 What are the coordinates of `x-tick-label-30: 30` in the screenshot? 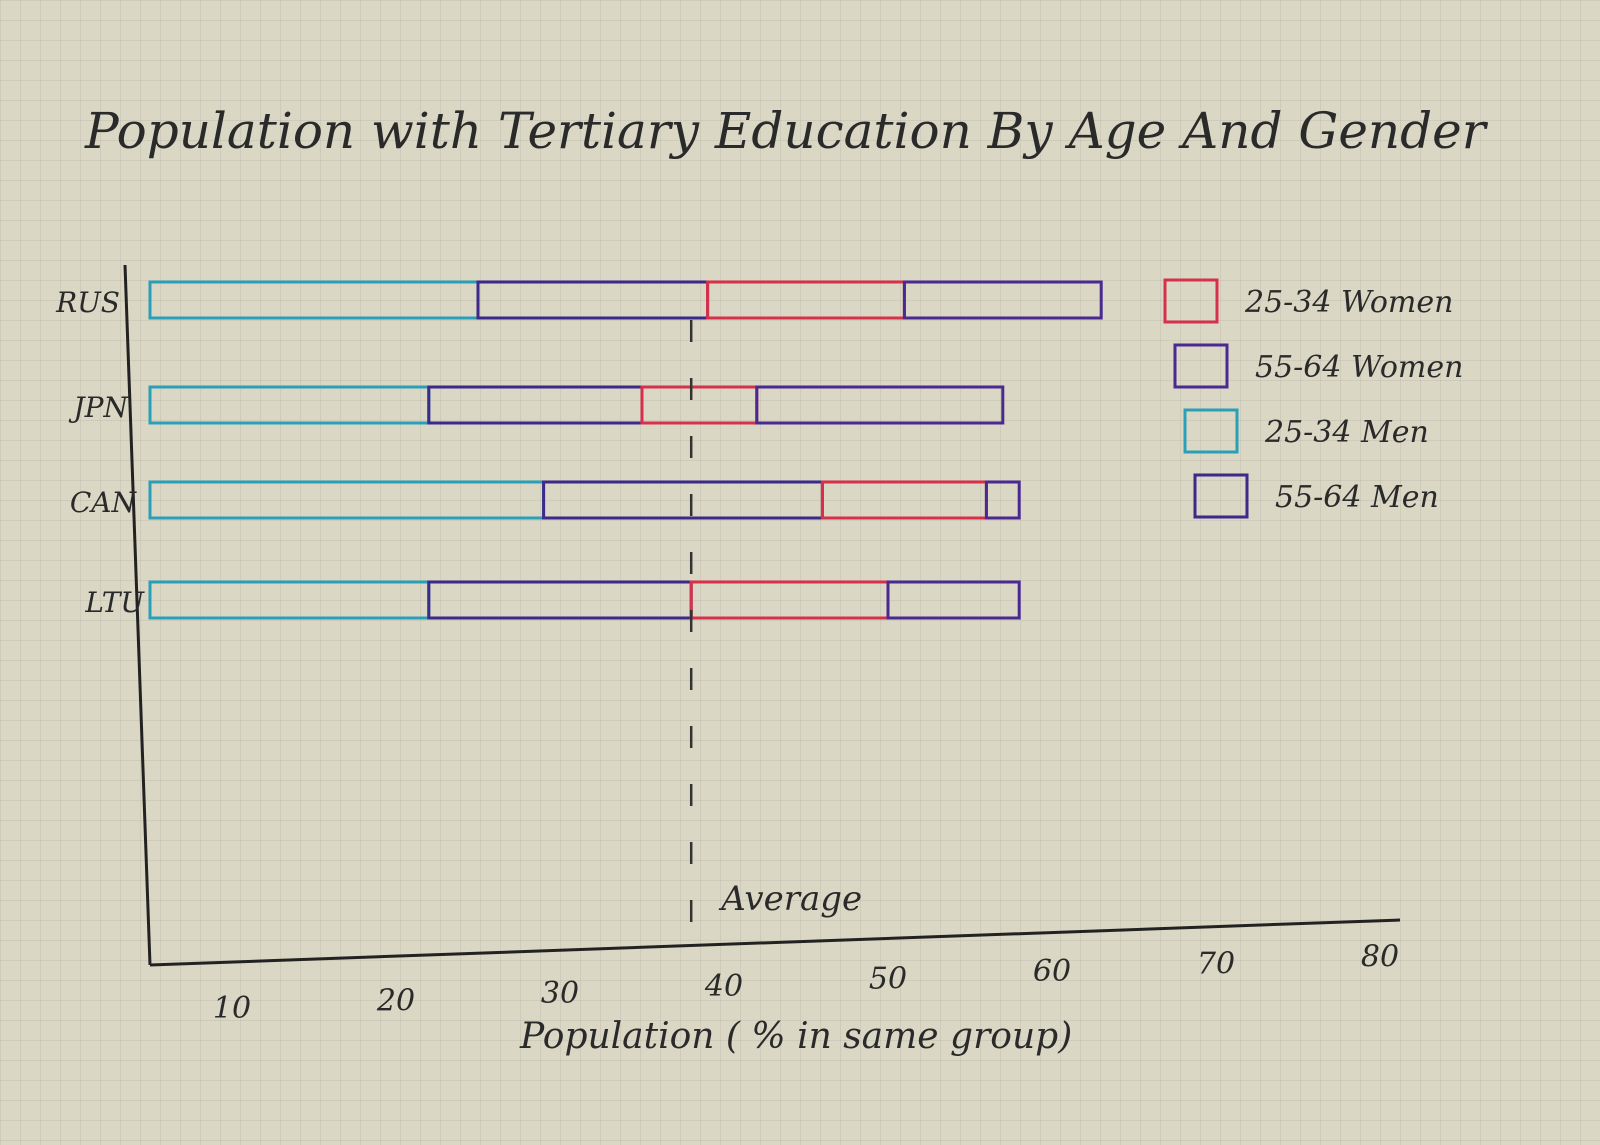 It's located at (560, 993).